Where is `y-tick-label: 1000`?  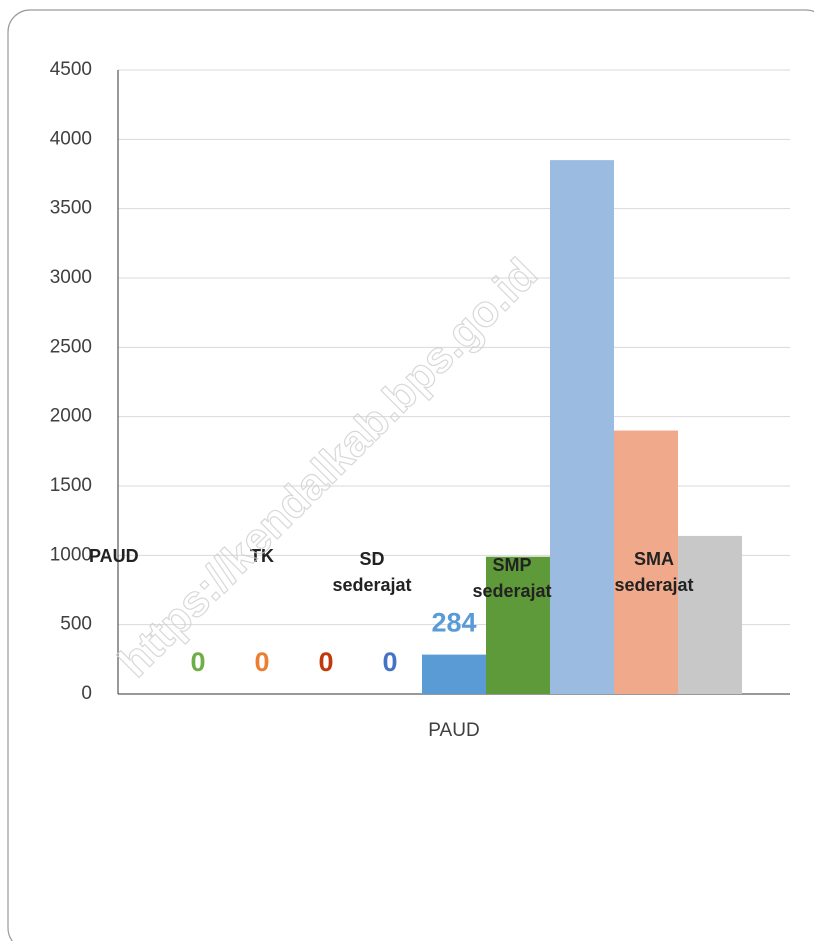 y-tick-label: 1000 is located at coordinates (71, 554).